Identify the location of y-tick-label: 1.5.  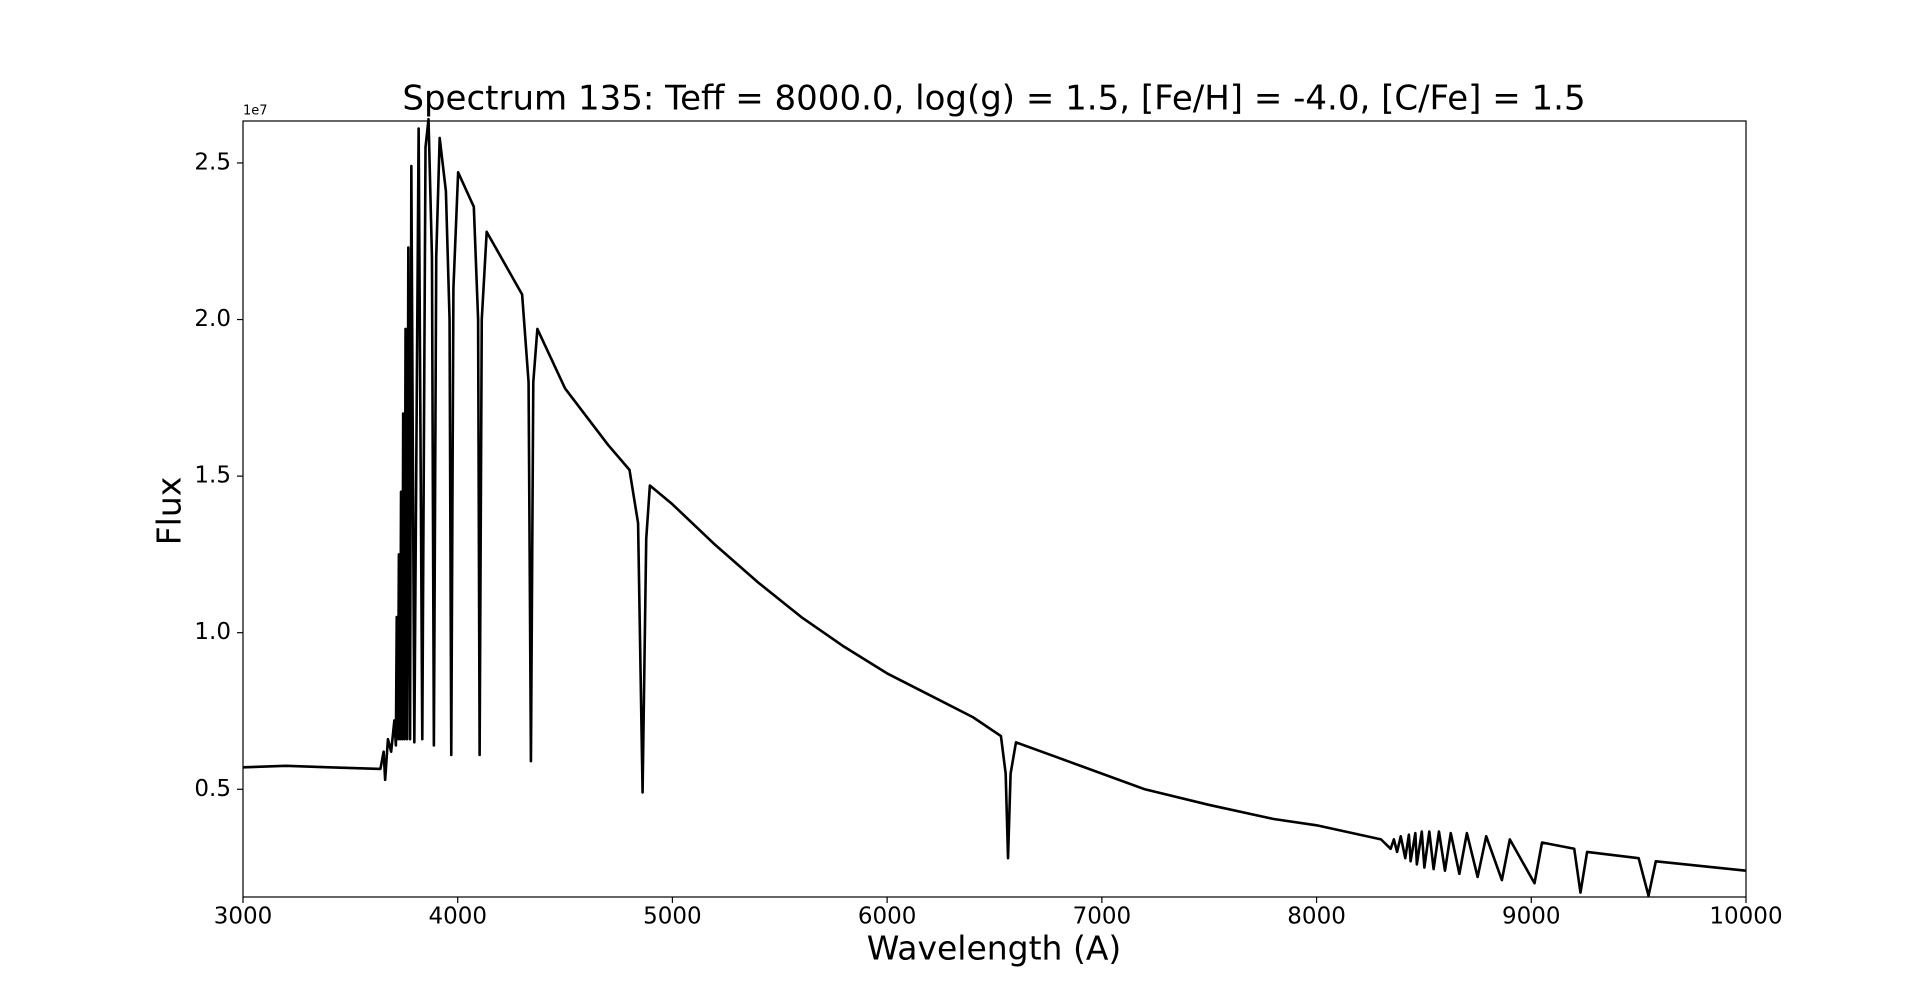
(212, 476).